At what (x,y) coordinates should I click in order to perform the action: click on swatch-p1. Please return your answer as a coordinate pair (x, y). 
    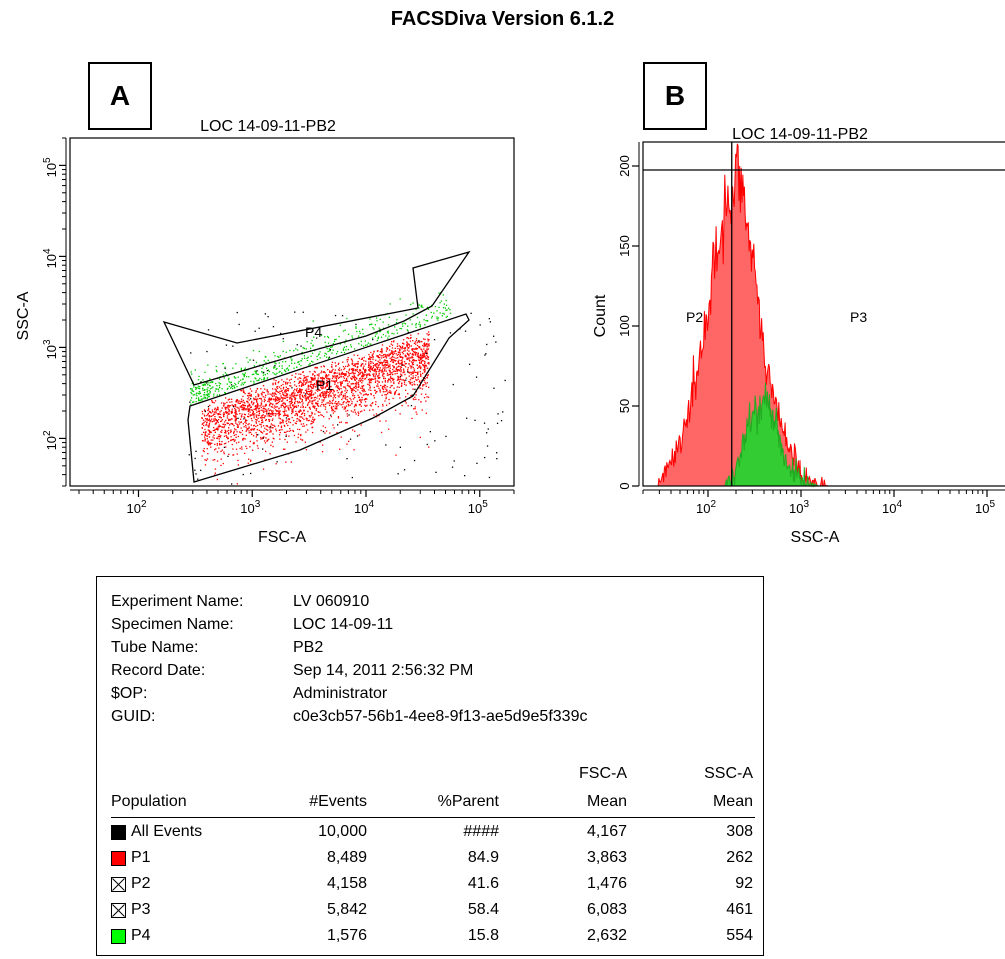
    Looking at the image, I should click on (118, 858).